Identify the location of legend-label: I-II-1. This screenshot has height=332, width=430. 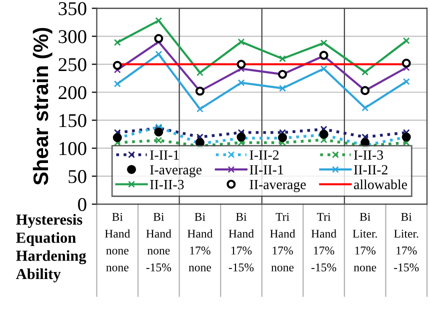
(164, 155).